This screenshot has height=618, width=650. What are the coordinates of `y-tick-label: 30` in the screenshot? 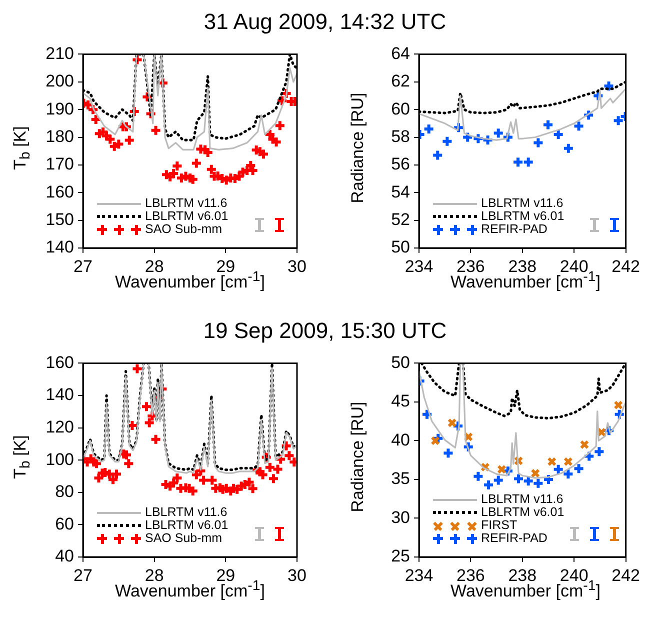 It's located at (400, 517).